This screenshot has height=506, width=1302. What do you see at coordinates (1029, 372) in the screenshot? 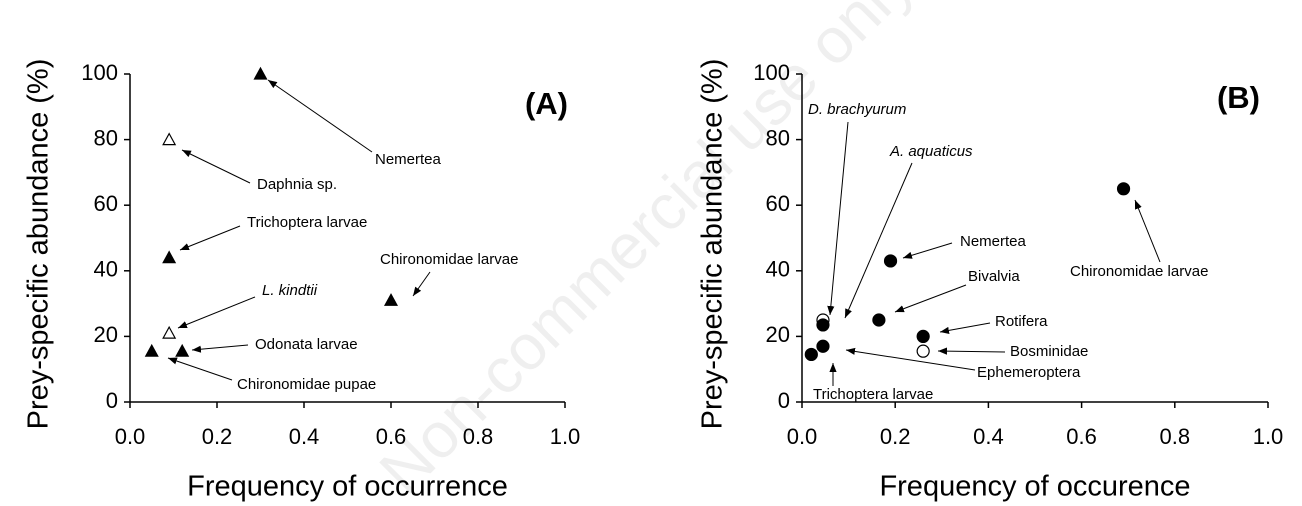
I see `point-label: Ephemeroptera` at bounding box center [1029, 372].